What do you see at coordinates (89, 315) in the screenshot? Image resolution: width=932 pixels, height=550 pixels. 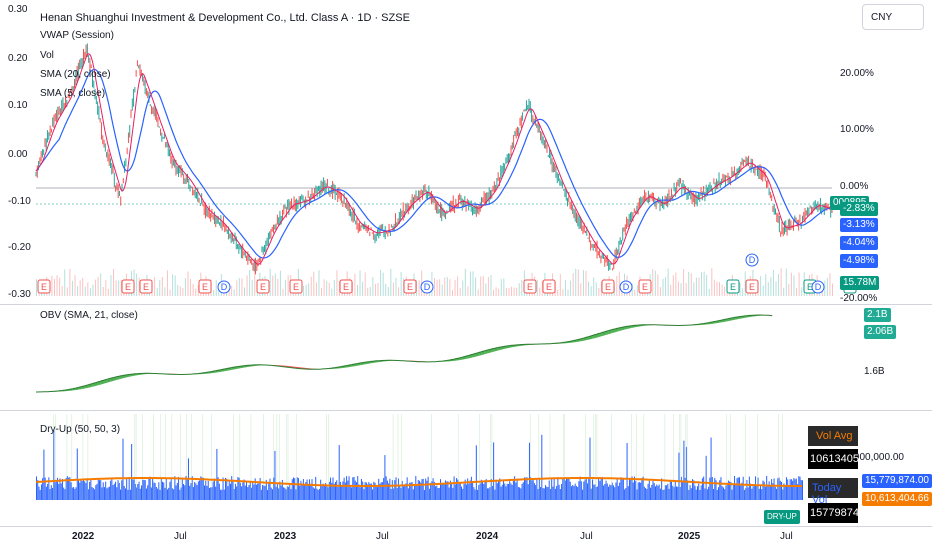 I see `obv-label: OBV (SMA, 21, close)` at bounding box center [89, 315].